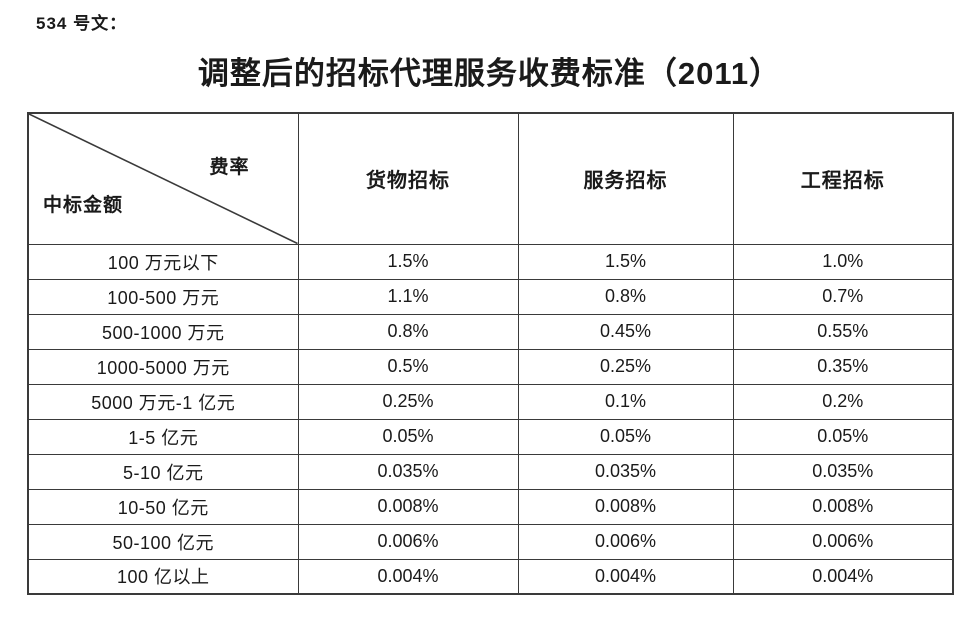 This screenshot has height=629, width=979. Describe the element at coordinates (765, 73) in the screenshot. I see `title-paren-close: ）` at that location.